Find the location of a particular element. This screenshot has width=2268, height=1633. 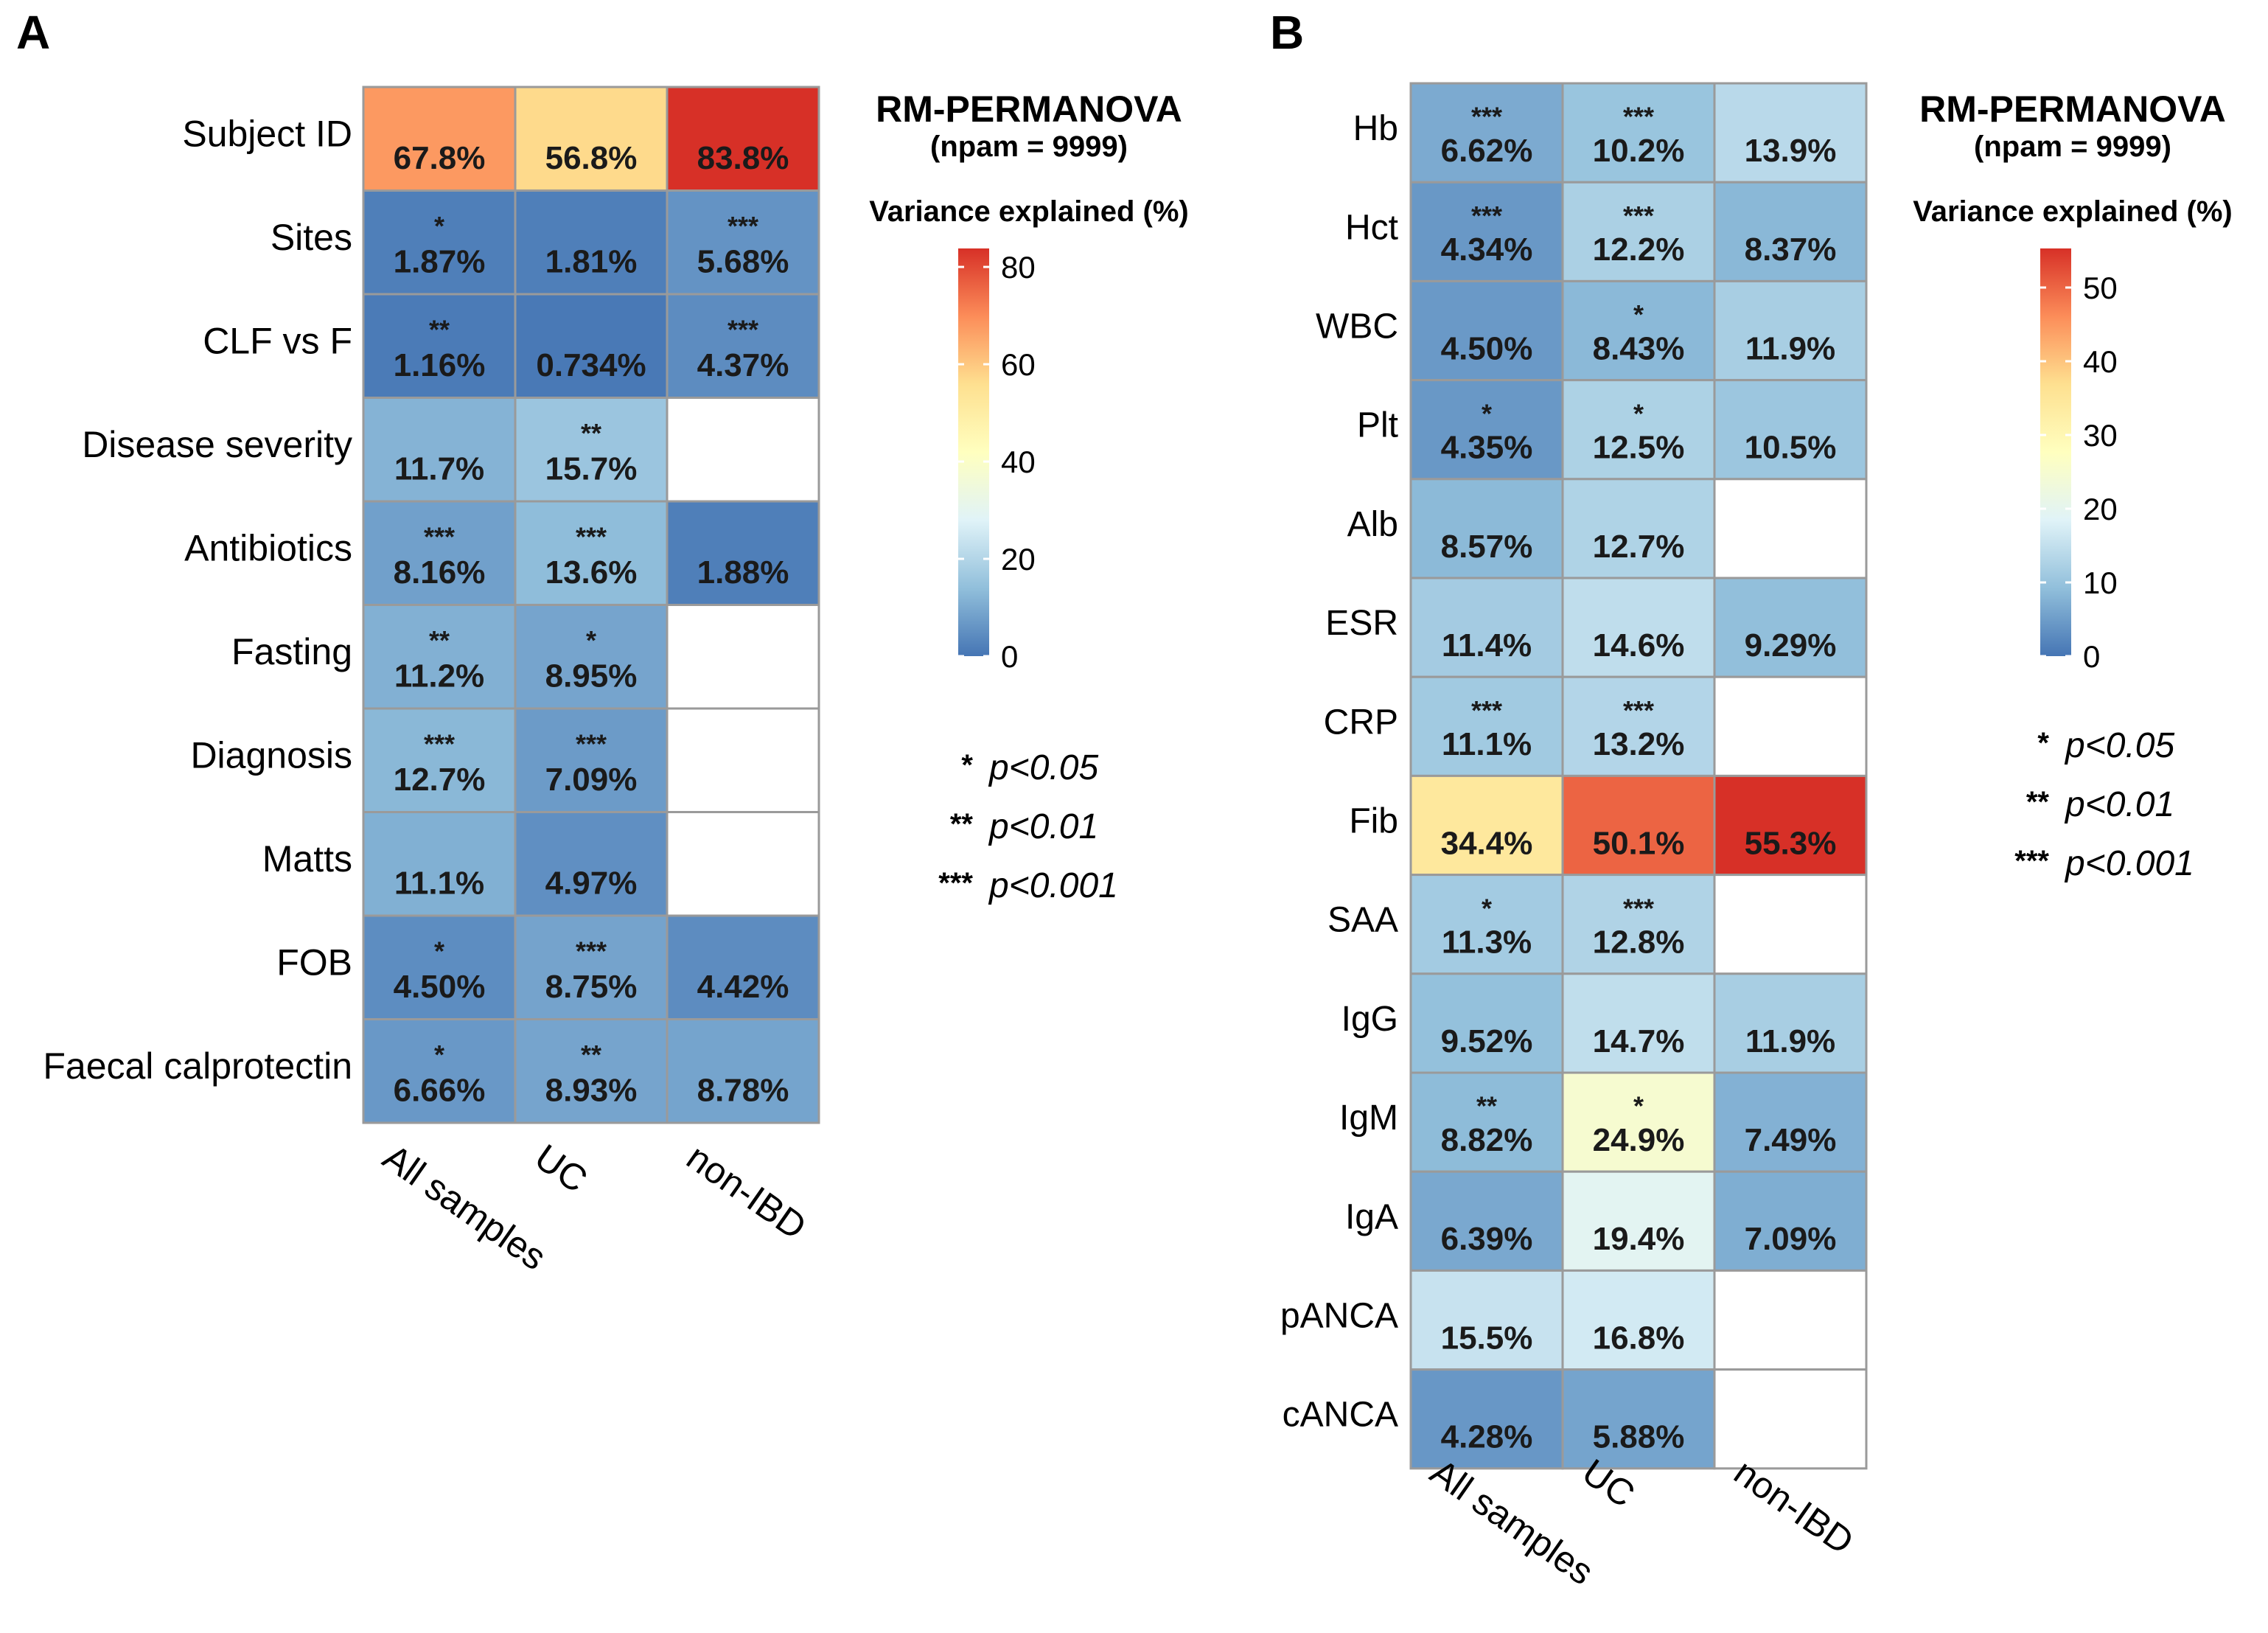

cell-value-label: 4.35% is located at coordinates (1487, 448).